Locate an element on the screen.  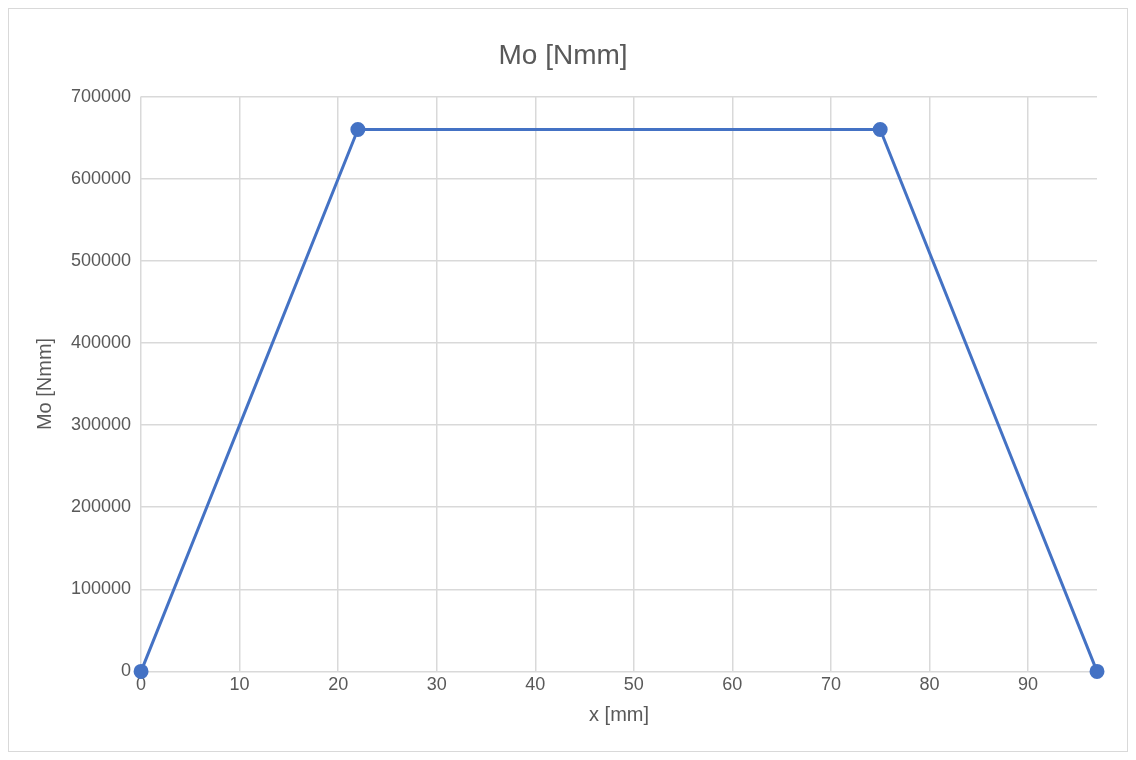
x-tick-label: 90 is located at coordinates (1028, 684).